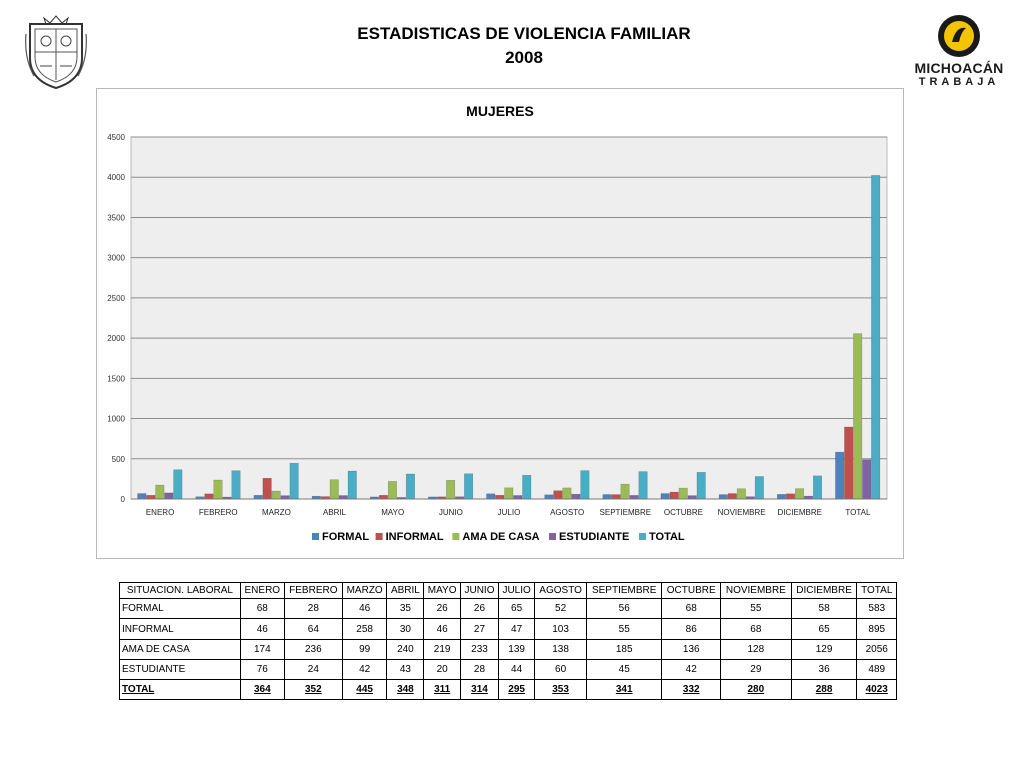  What do you see at coordinates (116, 137) in the screenshot?
I see `y-tick-label: 4500` at bounding box center [116, 137].